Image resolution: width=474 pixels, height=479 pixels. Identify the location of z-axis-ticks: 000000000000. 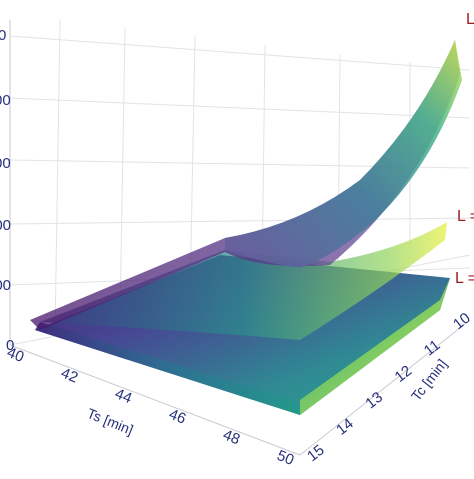
(7, 190).